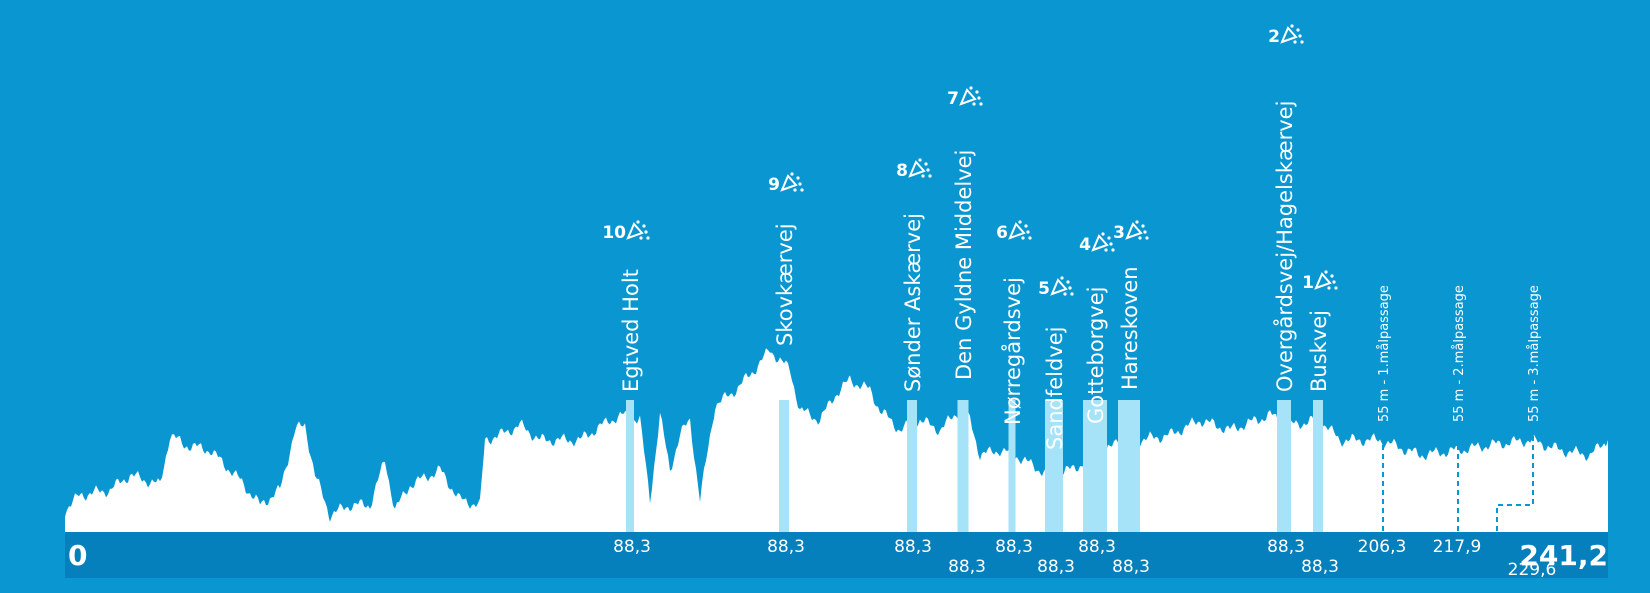 The height and width of the screenshot is (593, 1650). What do you see at coordinates (1459, 353) in the screenshot?
I see `passage-label: 55 m - 2.målpassage` at bounding box center [1459, 353].